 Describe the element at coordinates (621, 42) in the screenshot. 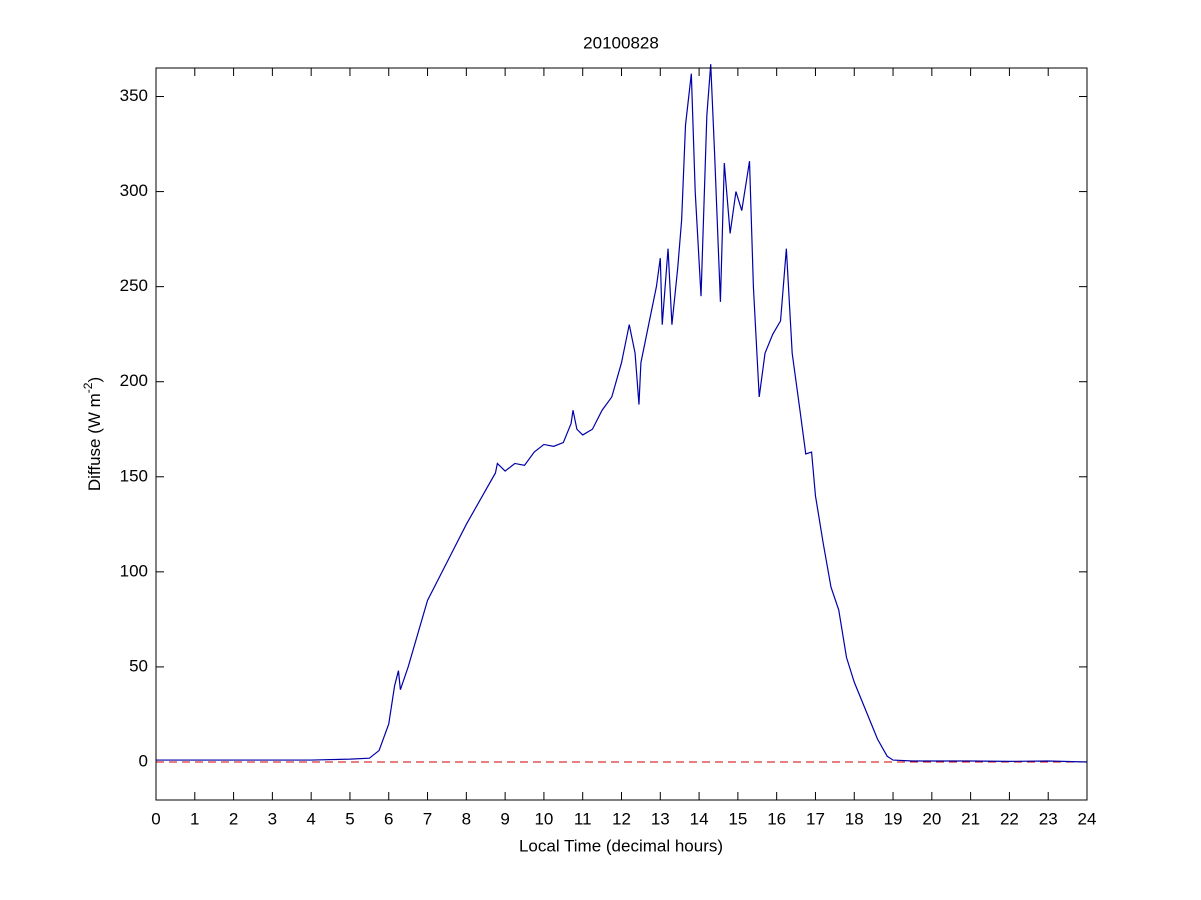

I see `chart-title: 20100828` at that location.